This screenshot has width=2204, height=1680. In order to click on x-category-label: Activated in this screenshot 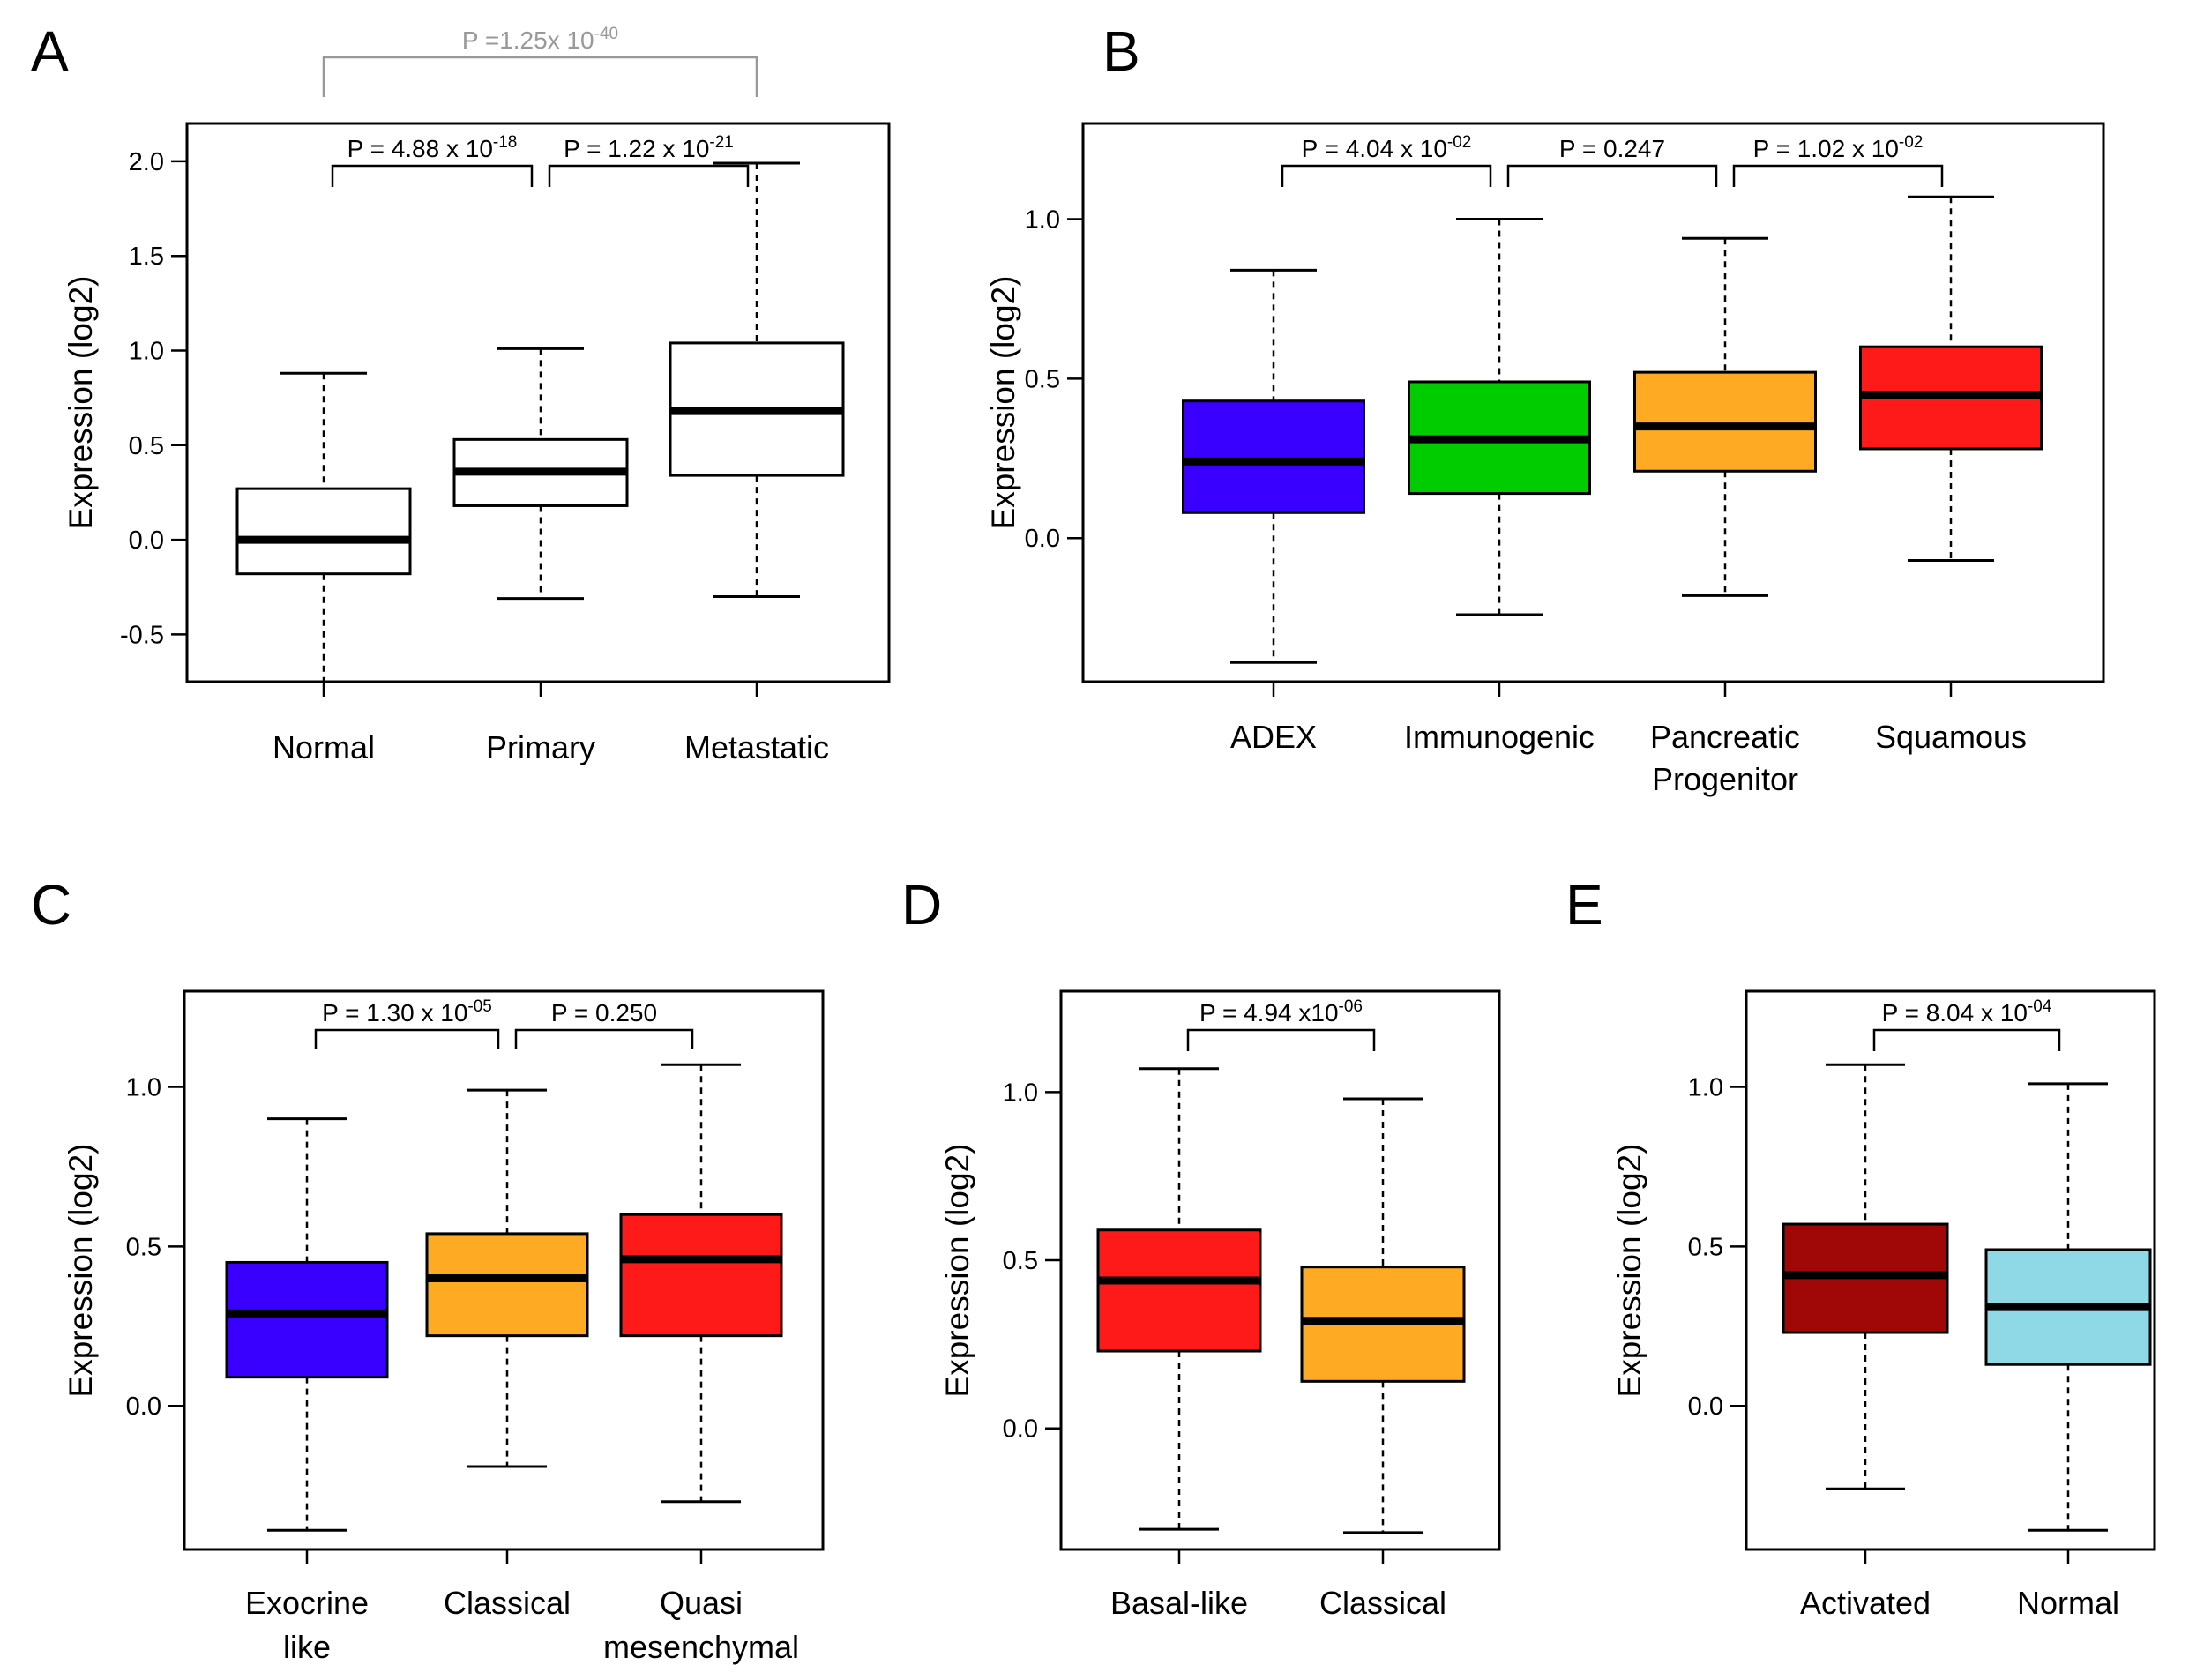, I will do `click(1865, 1603)`.